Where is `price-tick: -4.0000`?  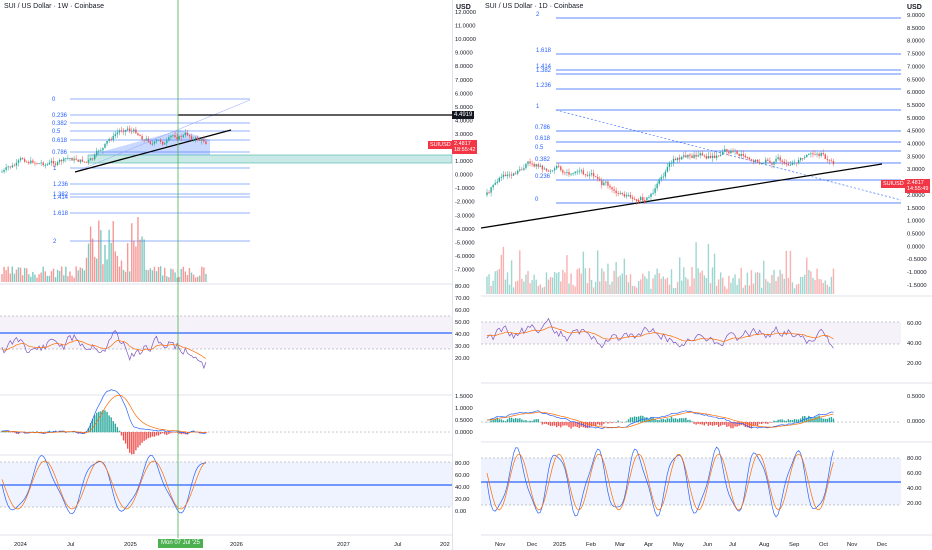 price-tick: -4.0000 is located at coordinates (465, 230).